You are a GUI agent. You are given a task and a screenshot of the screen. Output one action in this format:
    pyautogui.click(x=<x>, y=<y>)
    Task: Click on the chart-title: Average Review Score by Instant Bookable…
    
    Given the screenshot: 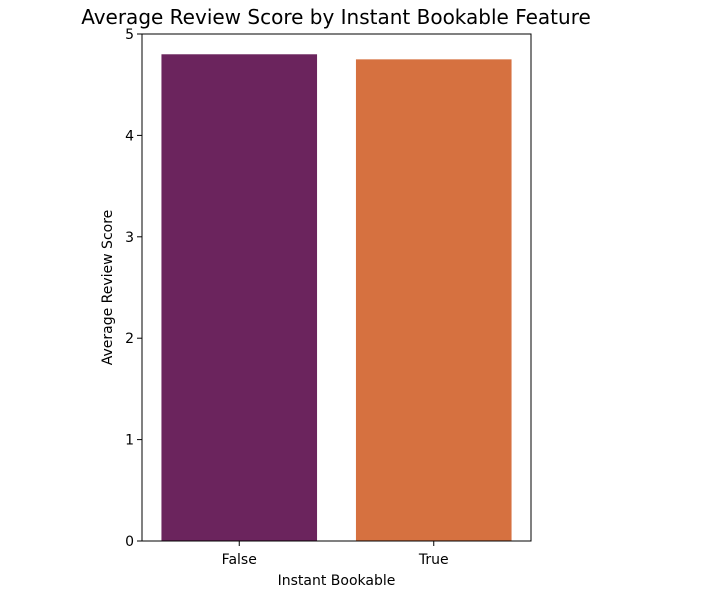 What is the action you would take?
    pyautogui.click(x=336, y=17)
    